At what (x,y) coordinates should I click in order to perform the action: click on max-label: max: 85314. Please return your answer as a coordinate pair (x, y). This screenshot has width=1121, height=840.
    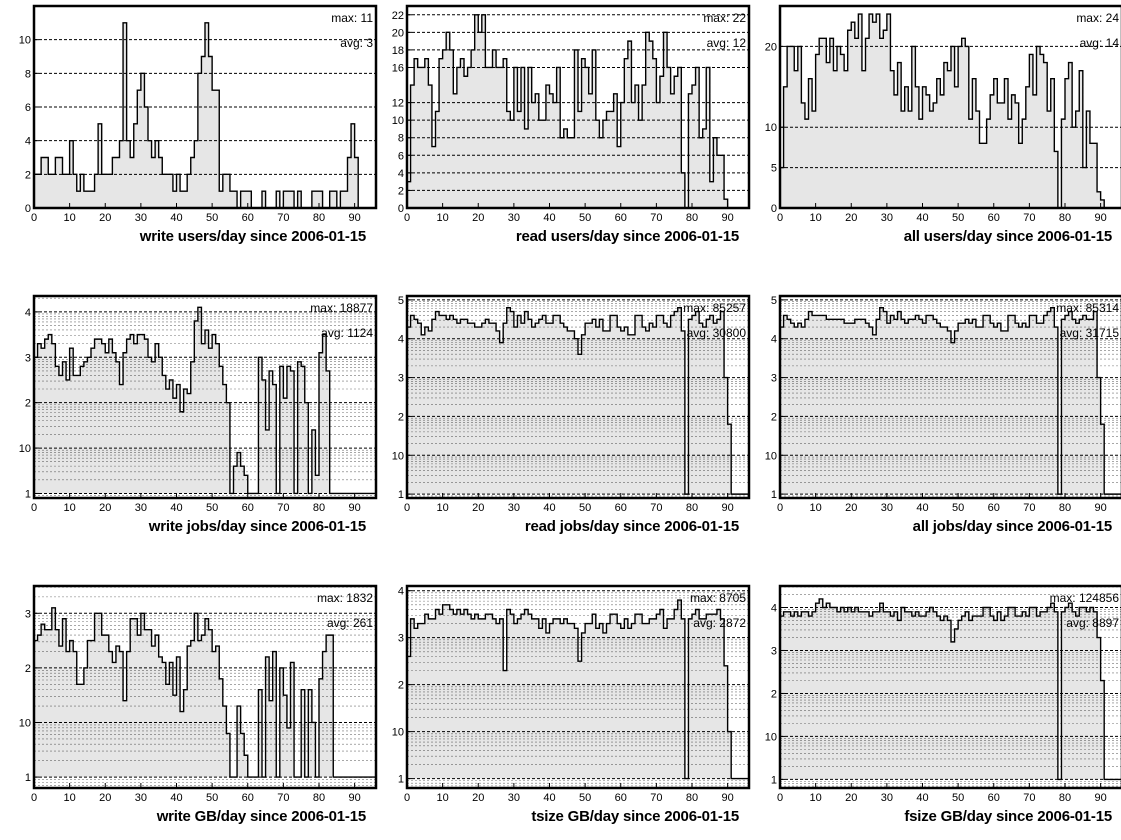
    Looking at the image, I should click on (1087, 308).